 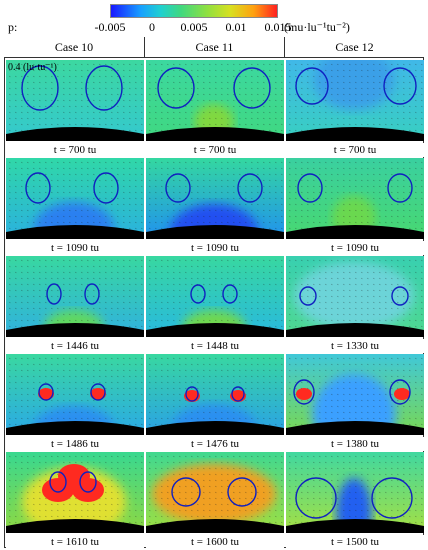 I want to click on simulation-panel-r5-c3, so click(x=355, y=492).